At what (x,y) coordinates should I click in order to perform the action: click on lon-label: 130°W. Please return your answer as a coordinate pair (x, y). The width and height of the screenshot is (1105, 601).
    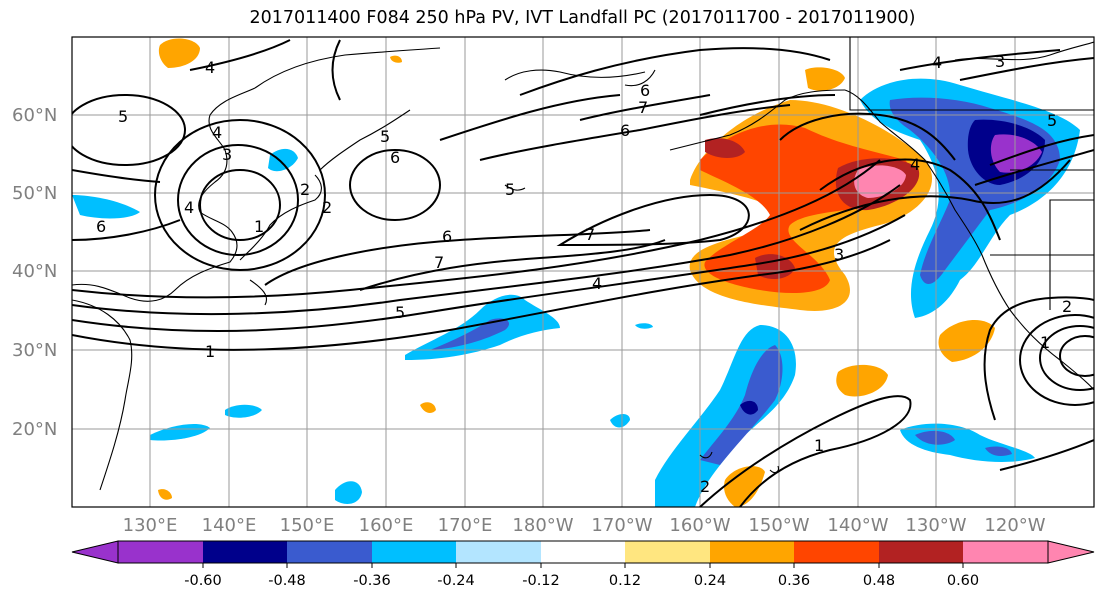
    Looking at the image, I should click on (935, 525).